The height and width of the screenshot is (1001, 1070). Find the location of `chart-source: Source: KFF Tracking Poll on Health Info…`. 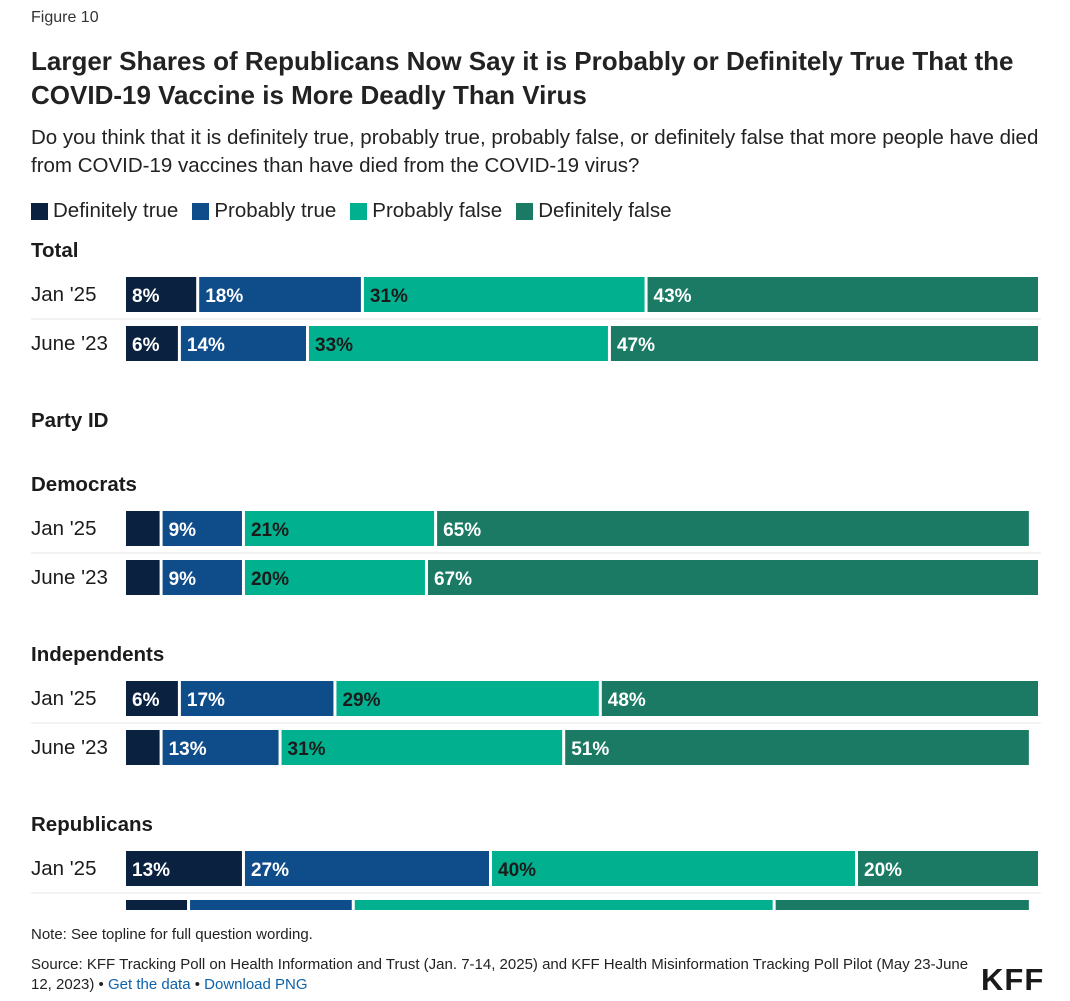

chart-source: Source: KFF Tracking Poll on Health Info… is located at coordinates (506, 975).